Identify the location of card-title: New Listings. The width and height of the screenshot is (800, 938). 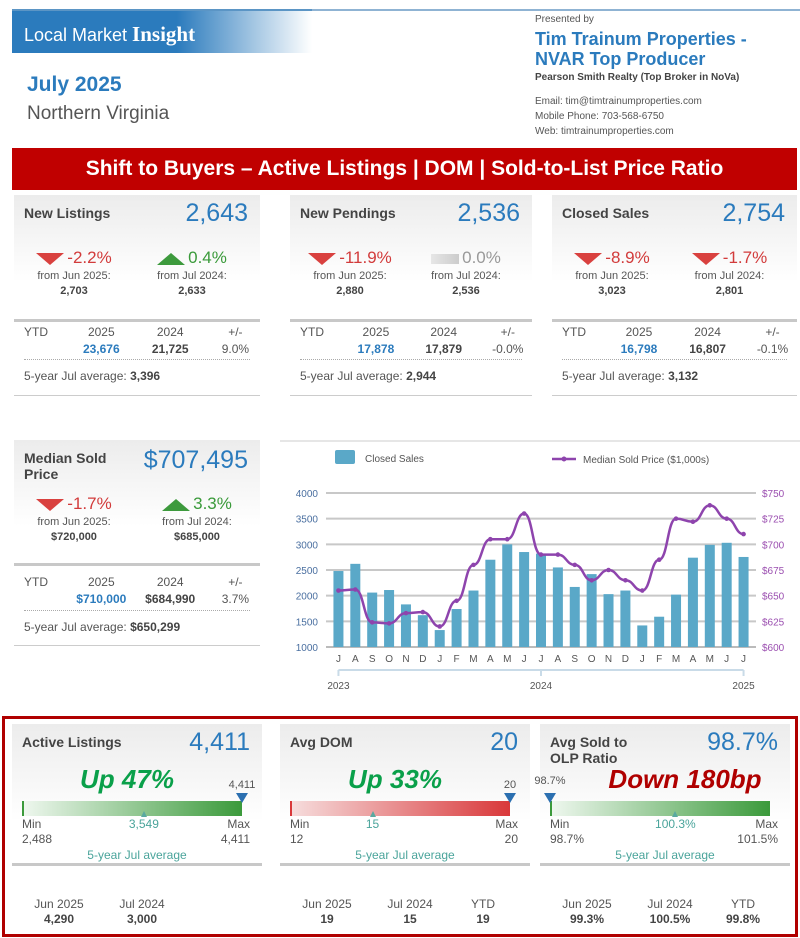
(67, 213).